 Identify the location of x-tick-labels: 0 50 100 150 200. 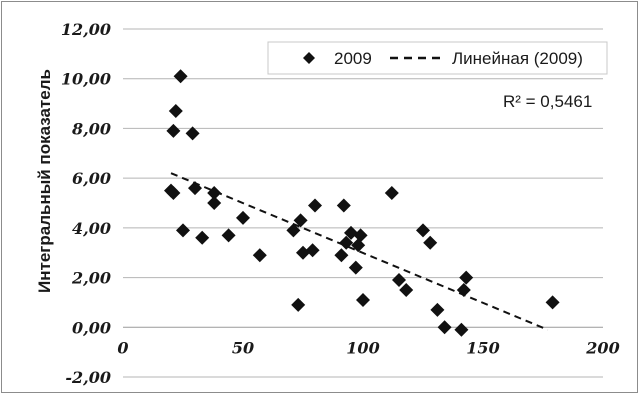
(368, 347).